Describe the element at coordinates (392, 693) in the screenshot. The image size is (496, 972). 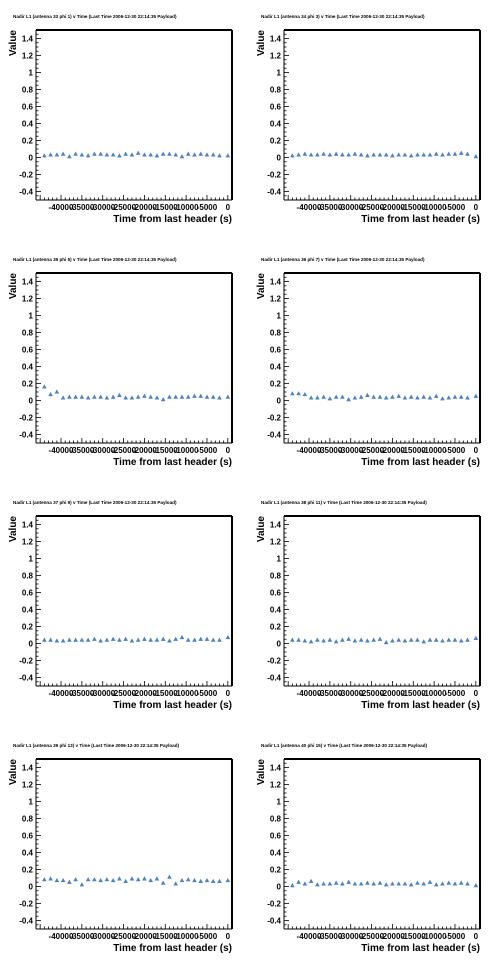
I see `x-tick-label: -20000` at that location.